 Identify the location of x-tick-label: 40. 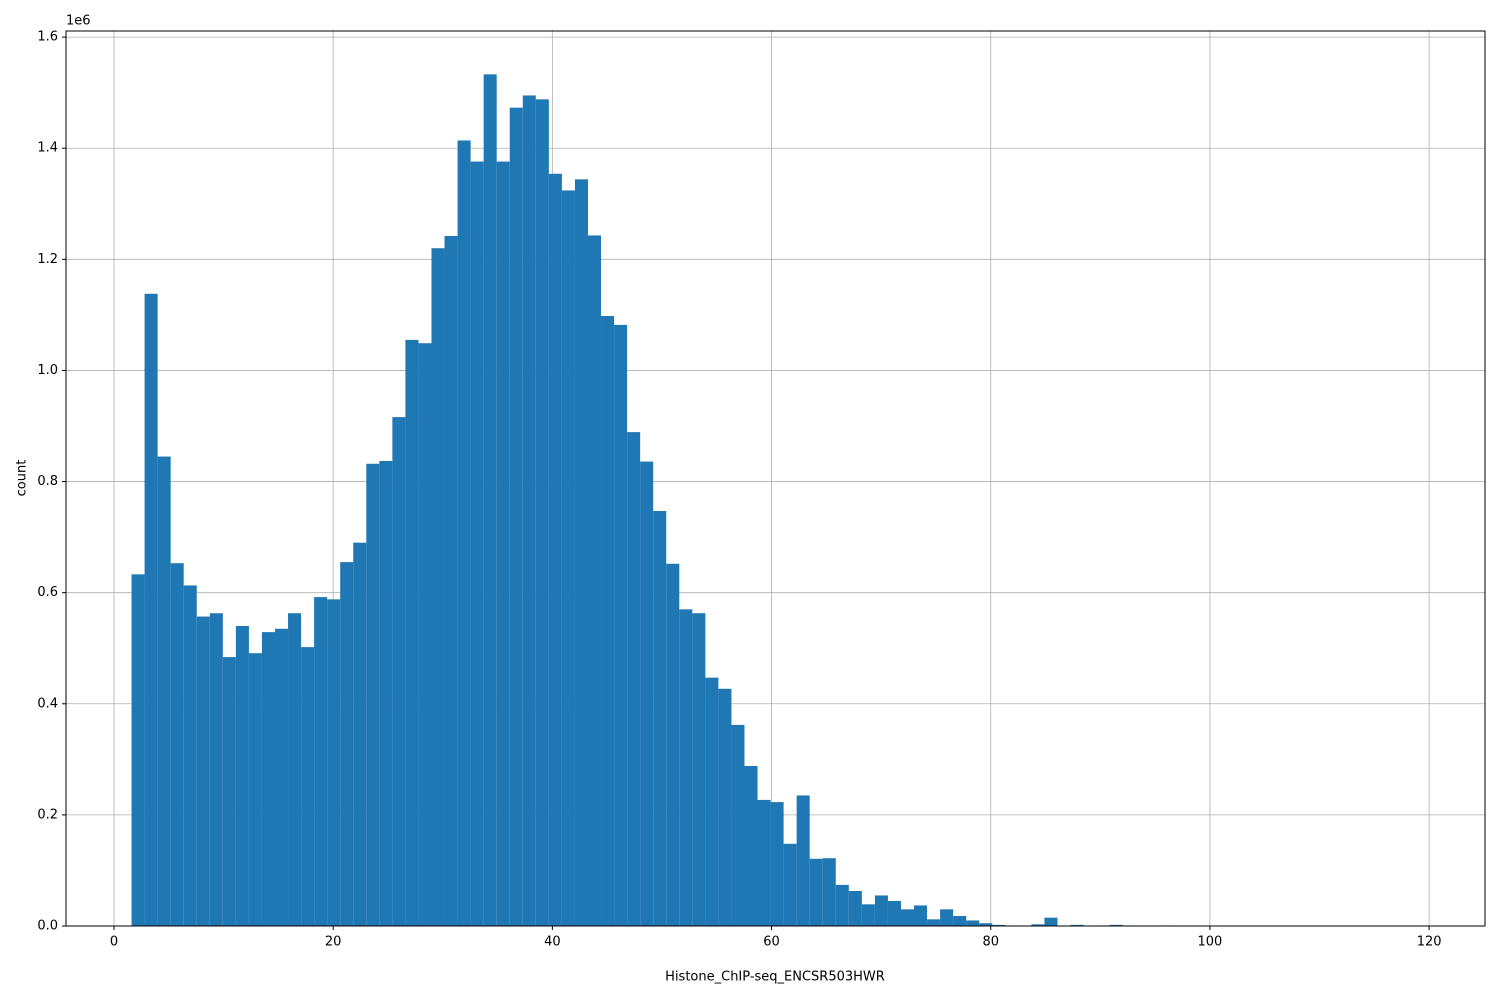
(552, 942).